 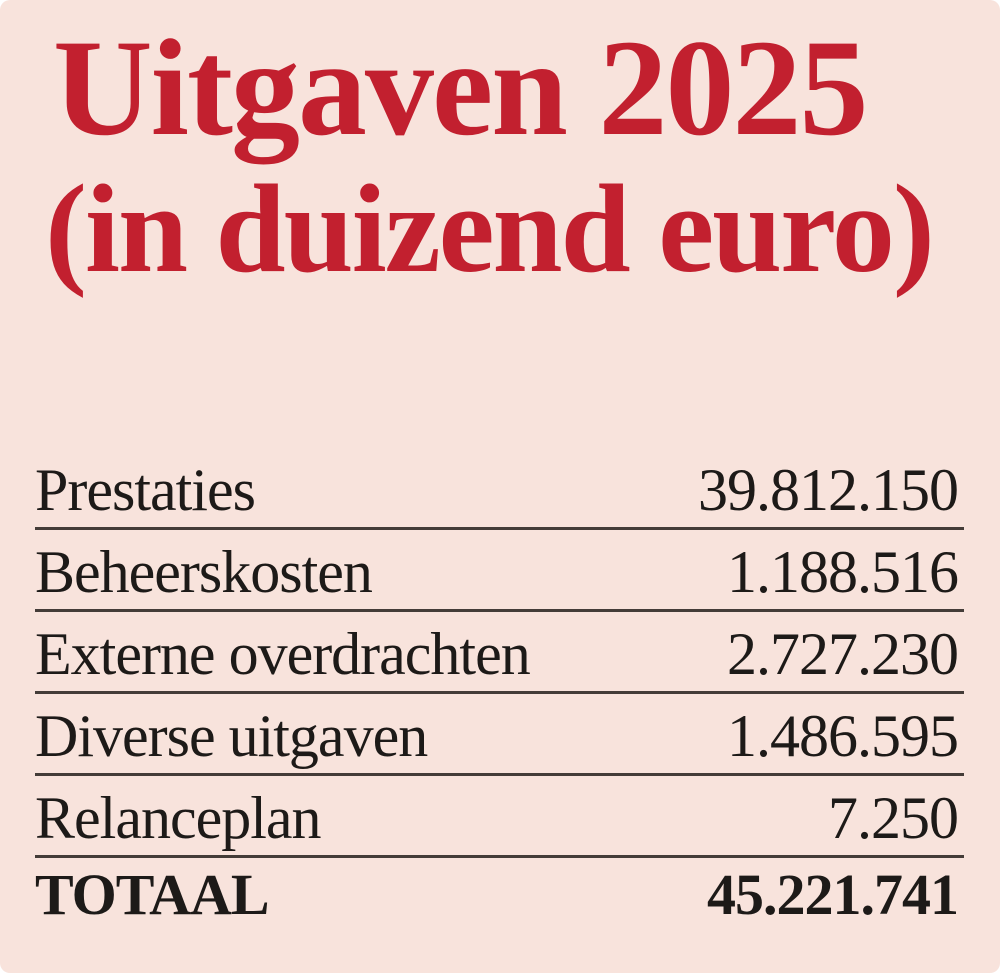 What do you see at coordinates (893, 818) in the screenshot?
I see `row-value: 7.250` at bounding box center [893, 818].